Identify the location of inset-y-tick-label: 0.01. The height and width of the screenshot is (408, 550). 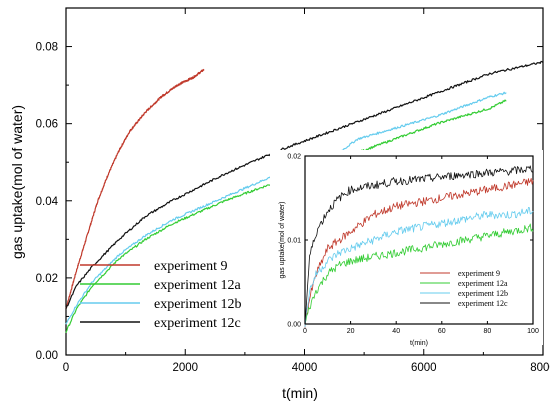
(294, 241).